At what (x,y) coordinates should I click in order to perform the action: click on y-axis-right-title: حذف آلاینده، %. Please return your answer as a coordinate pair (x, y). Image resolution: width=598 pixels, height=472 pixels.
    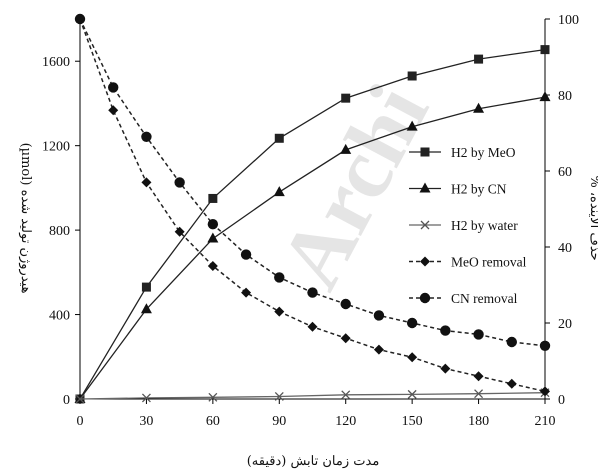
    Looking at the image, I should click on (592, 217).